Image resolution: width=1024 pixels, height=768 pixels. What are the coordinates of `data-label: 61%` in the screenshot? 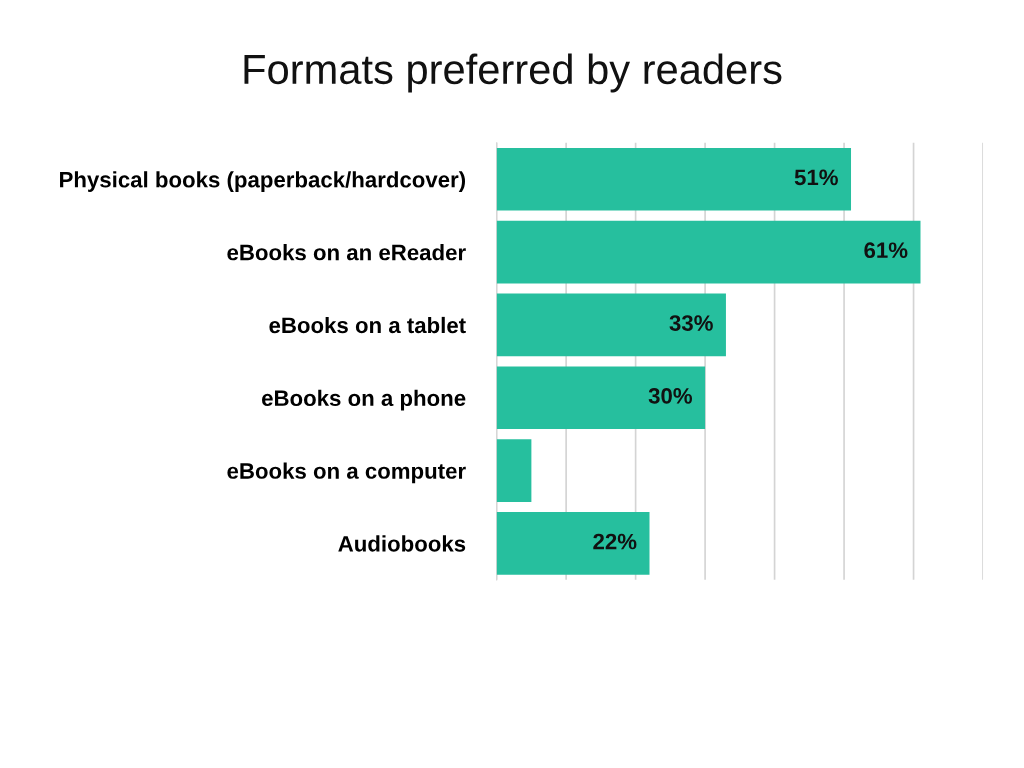 It's located at (886, 250).